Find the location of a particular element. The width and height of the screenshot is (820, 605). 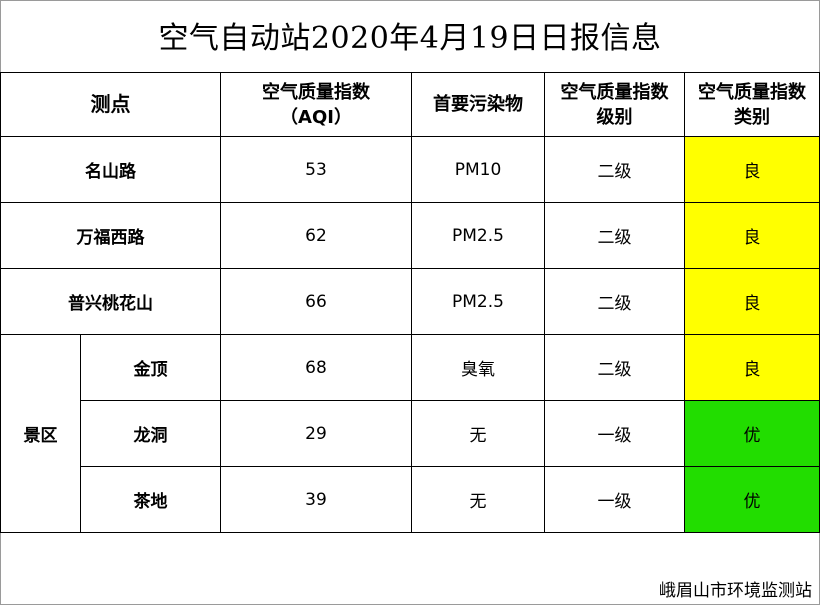

aqi-value: 29 is located at coordinates (316, 433).